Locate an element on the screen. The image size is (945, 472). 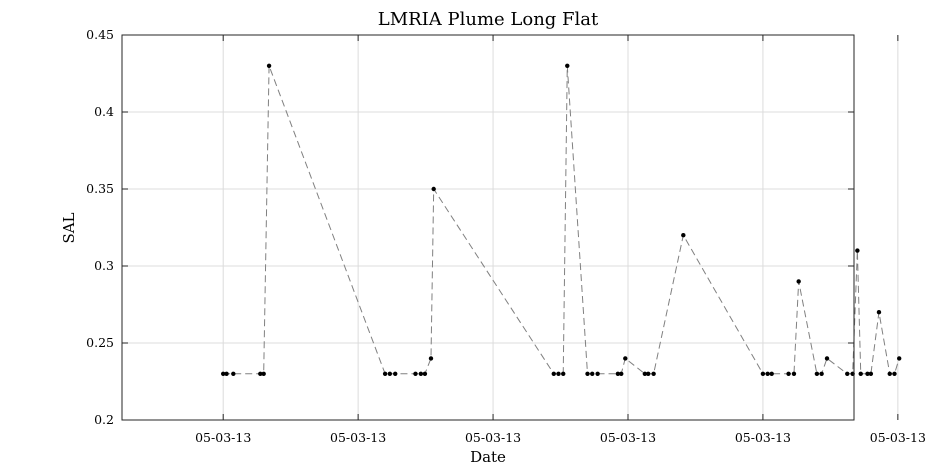
y-axis-title: SAL is located at coordinates (69, 227).